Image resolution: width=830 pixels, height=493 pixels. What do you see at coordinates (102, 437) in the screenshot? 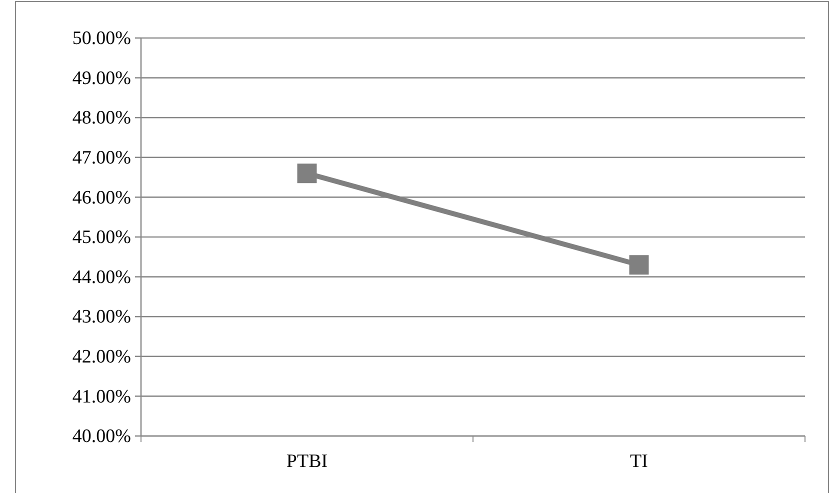
I see `y-tick-label: 40.00%` at bounding box center [102, 437].